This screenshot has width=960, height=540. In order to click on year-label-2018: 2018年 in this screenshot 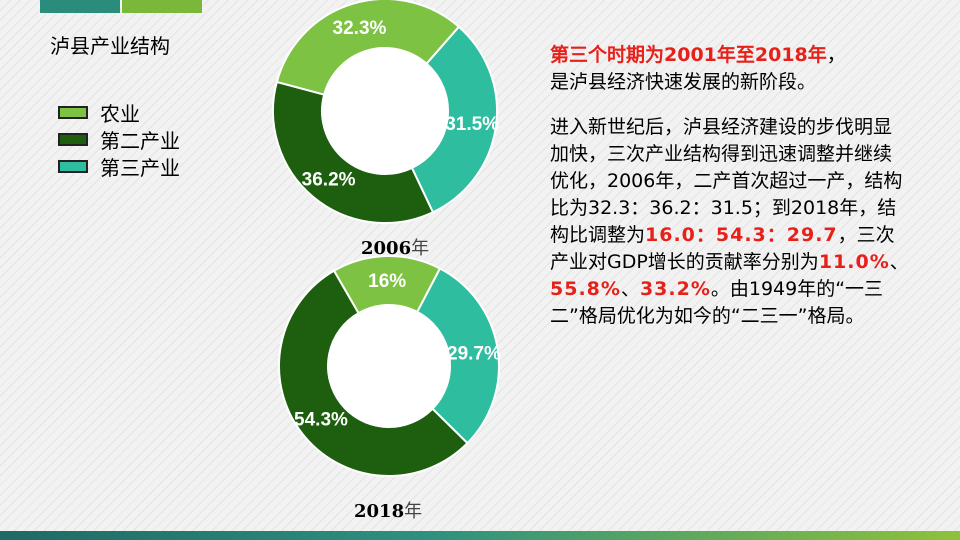, I will do `click(388, 511)`.